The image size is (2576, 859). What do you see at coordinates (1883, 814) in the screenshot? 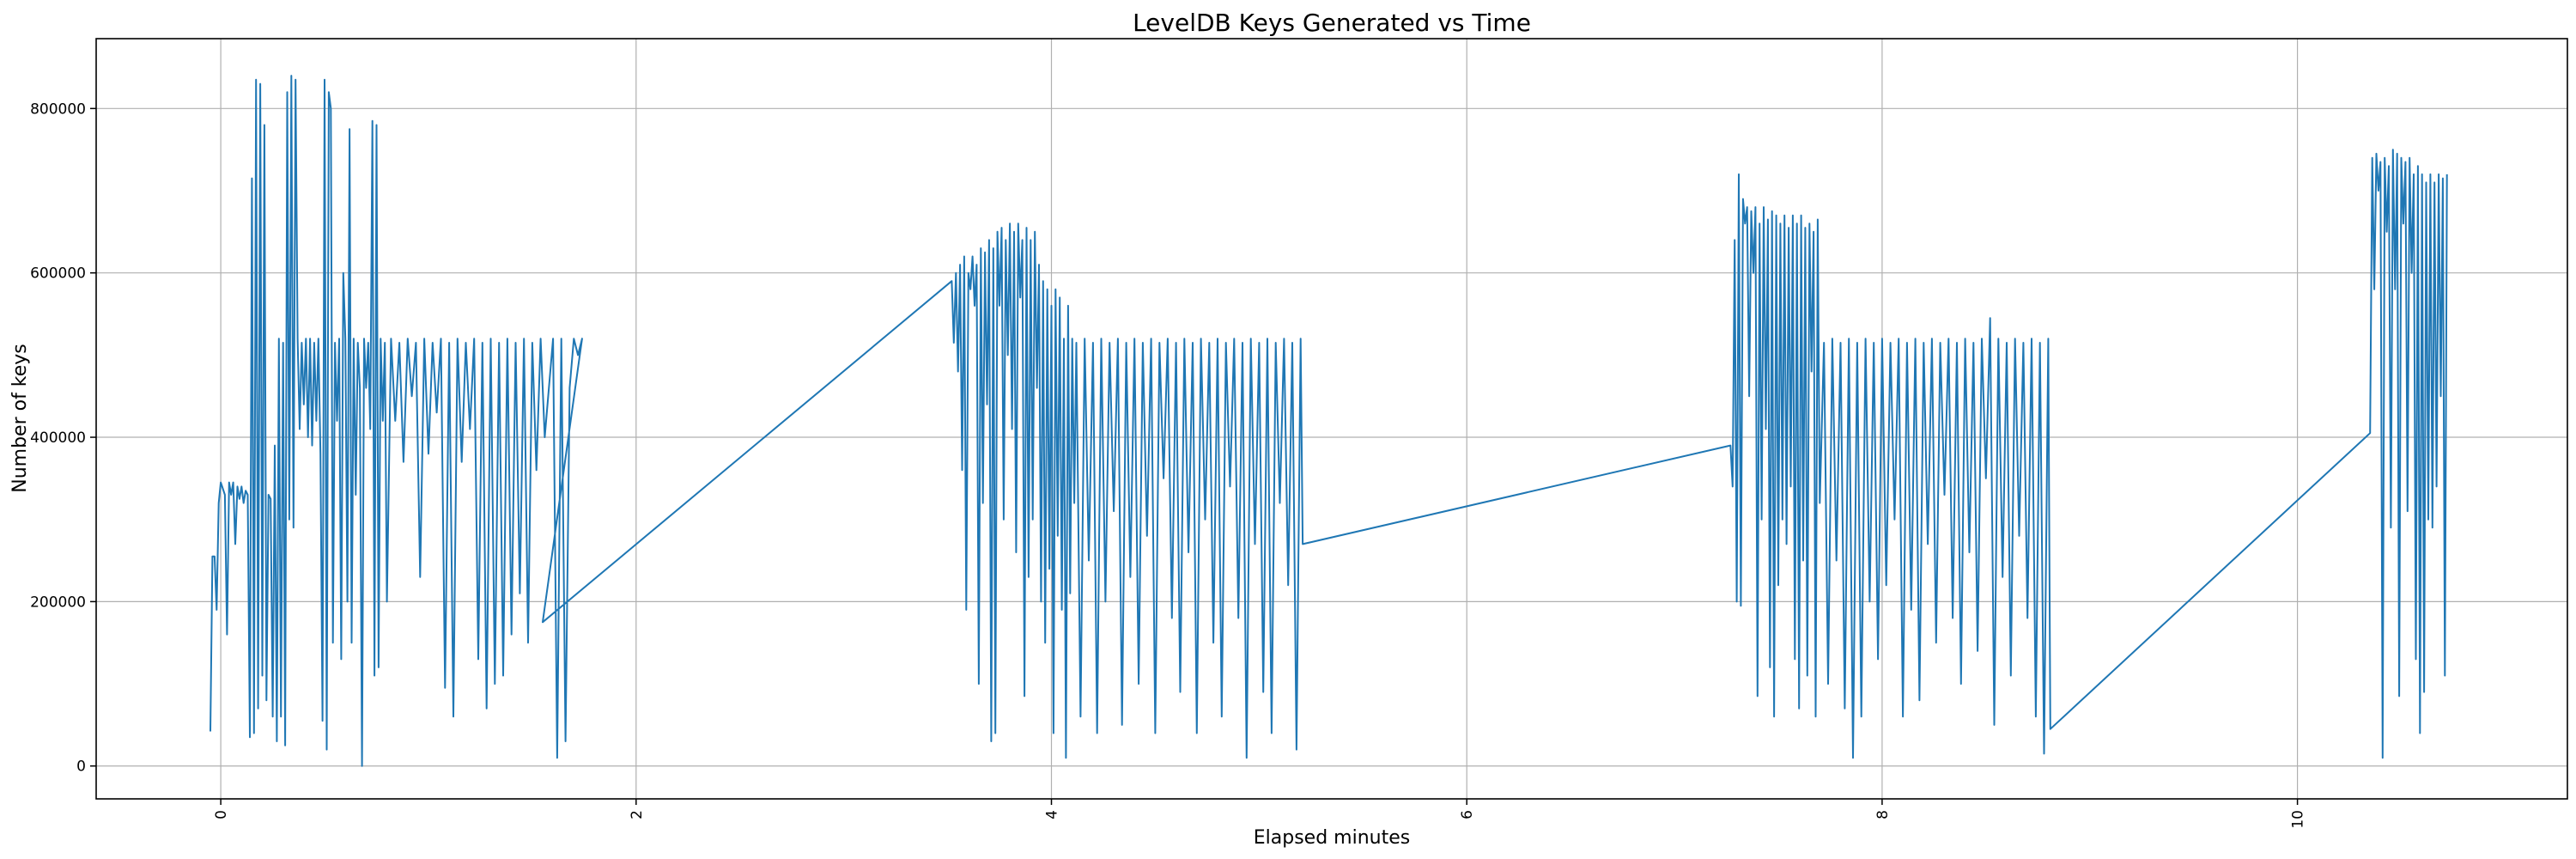
I see `x-tick-label: 8` at bounding box center [1883, 814].